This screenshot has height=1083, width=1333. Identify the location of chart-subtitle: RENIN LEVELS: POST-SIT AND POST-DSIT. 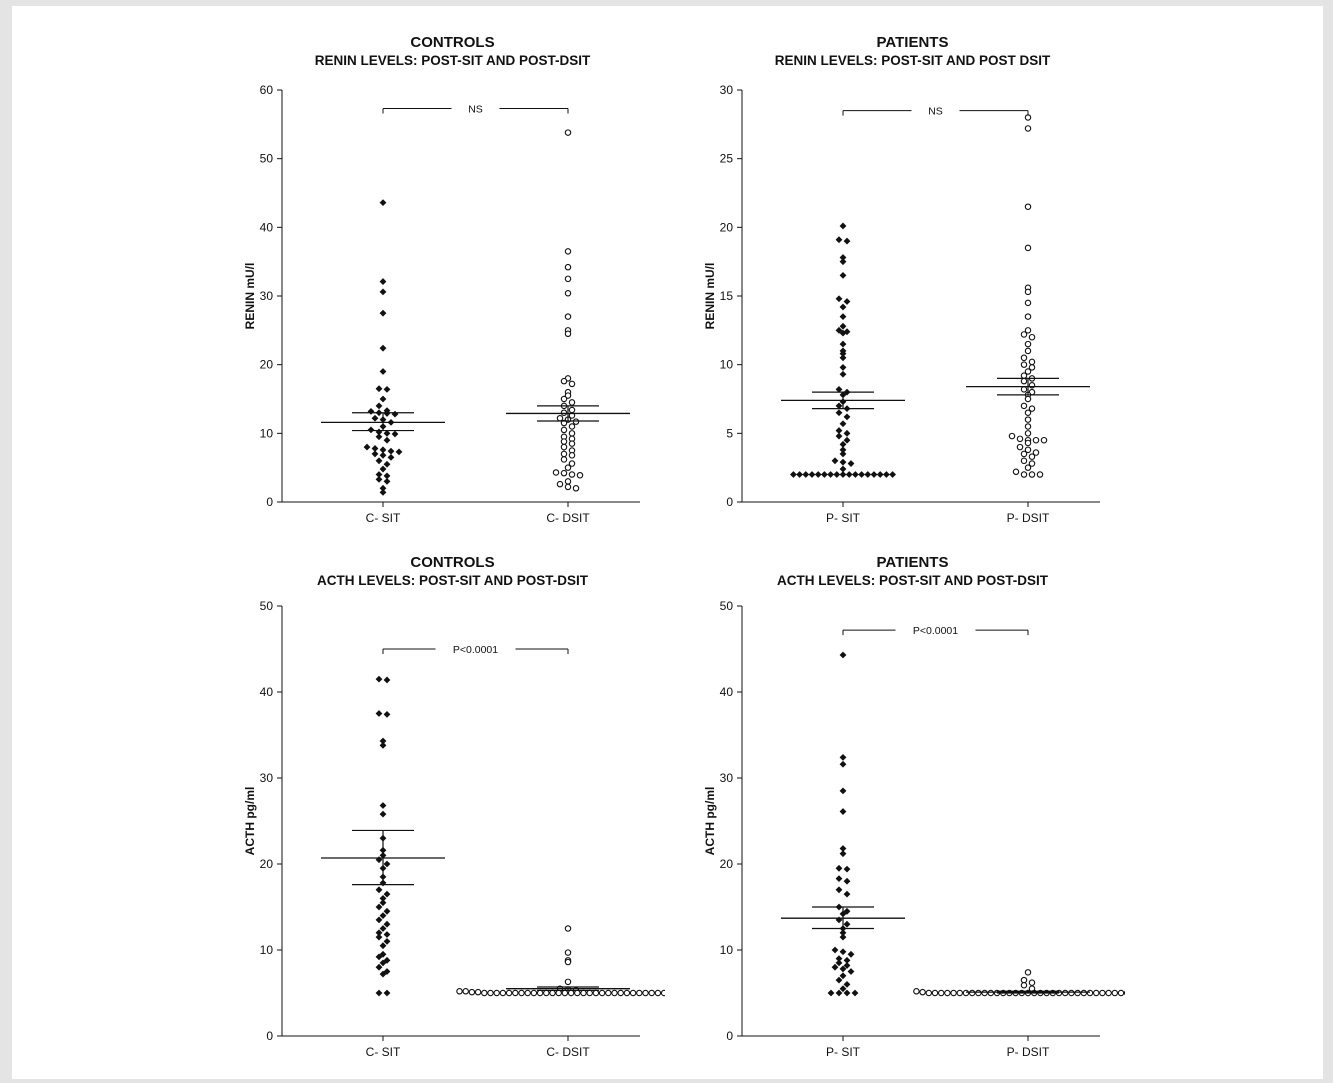
(452, 60).